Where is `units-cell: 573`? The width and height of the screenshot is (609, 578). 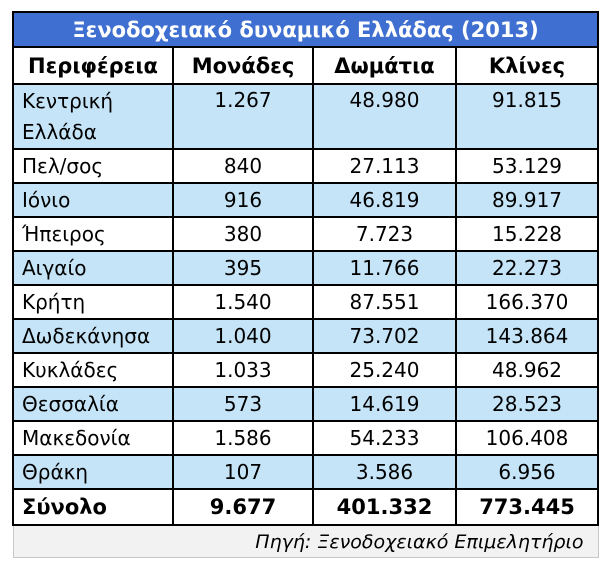
units-cell: 573 is located at coordinates (243, 404).